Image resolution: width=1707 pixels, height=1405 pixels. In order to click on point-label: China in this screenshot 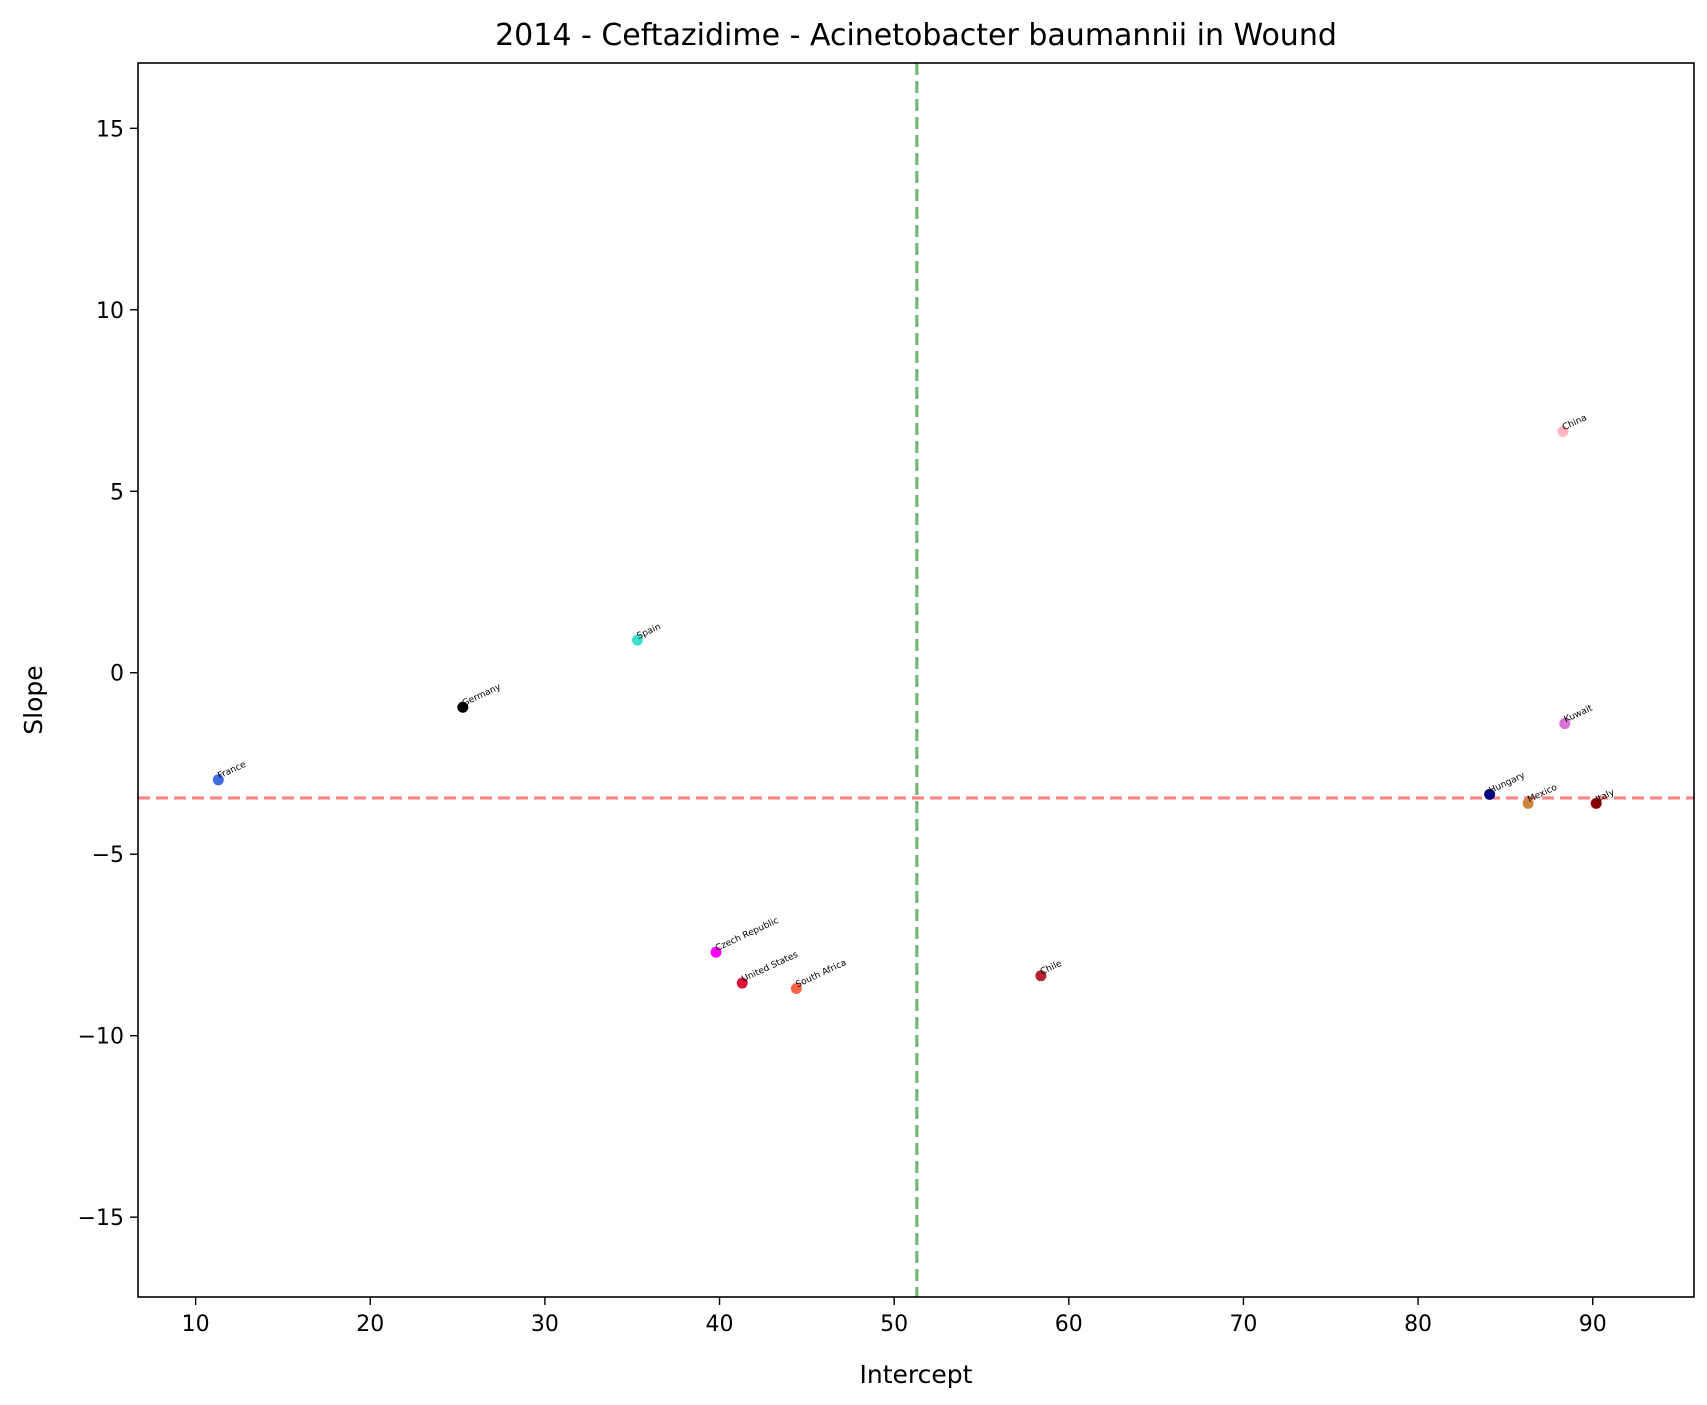, I will do `click(1575, 423)`.